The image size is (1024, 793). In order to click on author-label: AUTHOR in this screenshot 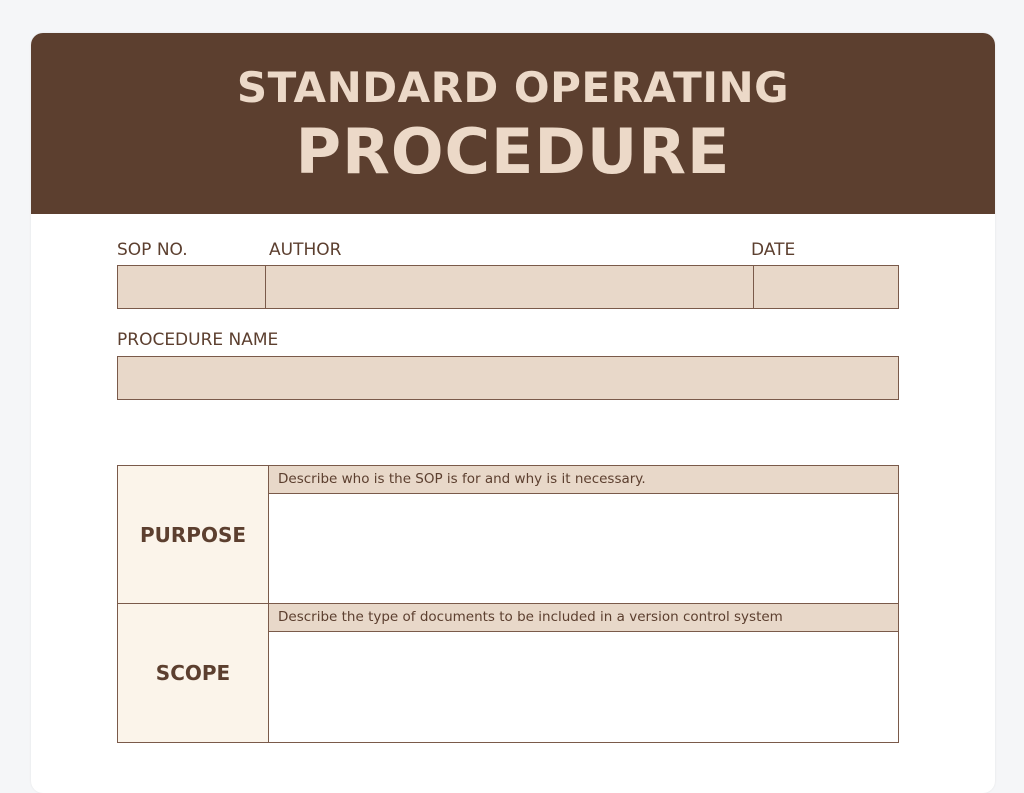, I will do `click(305, 250)`.